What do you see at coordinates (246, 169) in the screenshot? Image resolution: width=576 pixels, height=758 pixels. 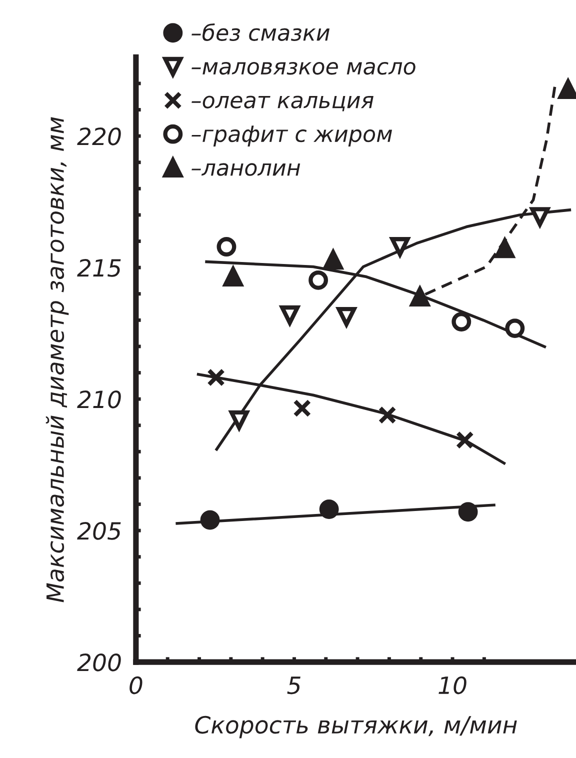 I see `legend-label: –ланолин` at bounding box center [246, 169].